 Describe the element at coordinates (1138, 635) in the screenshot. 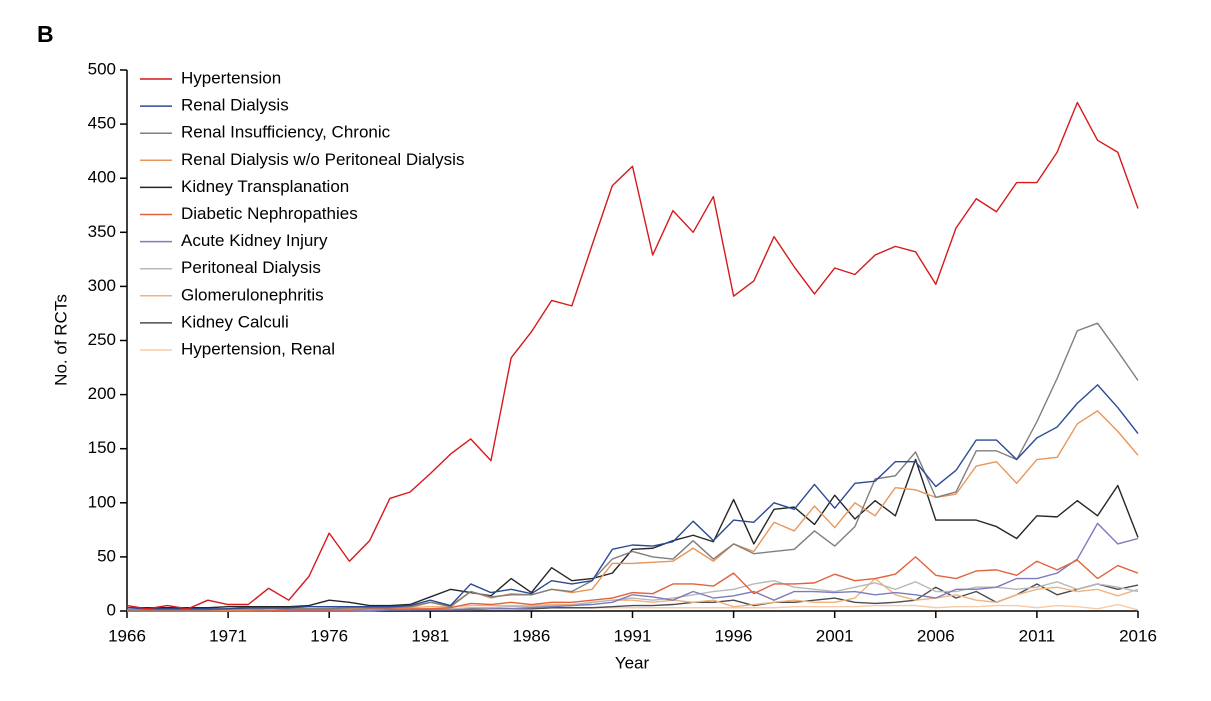

I see `x-tick-label: 2016` at that location.